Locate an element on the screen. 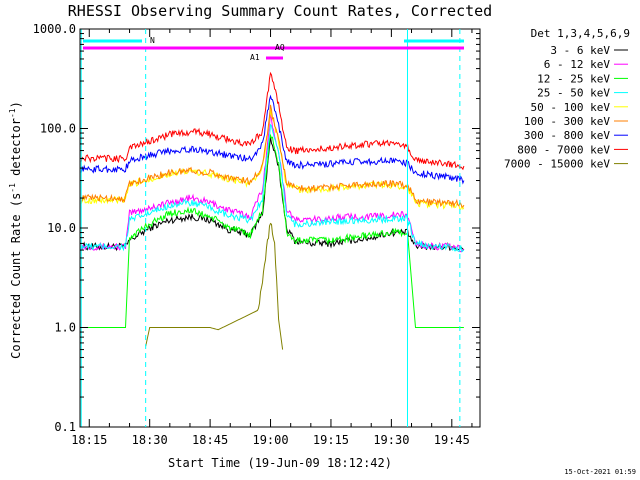 The width and height of the screenshot is (640, 480). y-axis-label: Corrected Count Rate (s-1 detector-1) is located at coordinates (15, 230).